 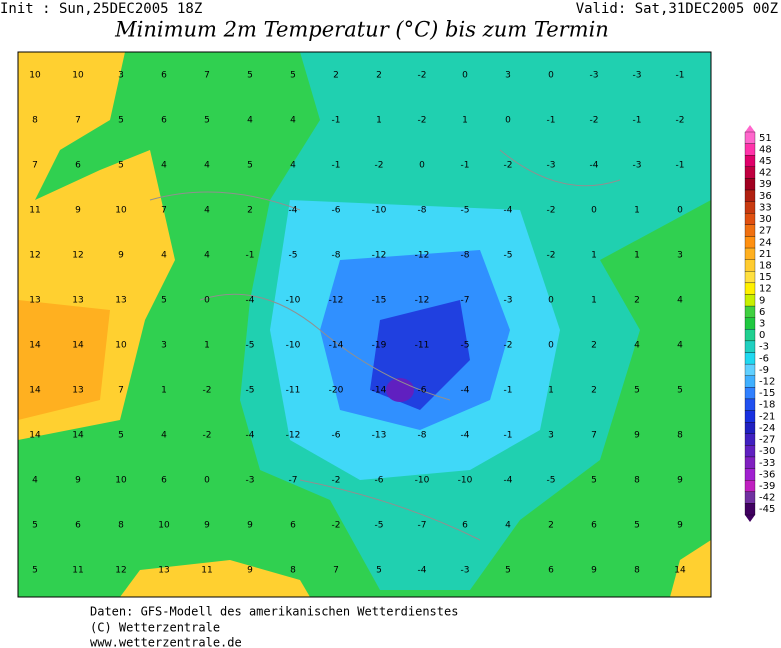 What do you see at coordinates (767, 405) in the screenshot?
I see `legend-label: -18` at bounding box center [767, 405].